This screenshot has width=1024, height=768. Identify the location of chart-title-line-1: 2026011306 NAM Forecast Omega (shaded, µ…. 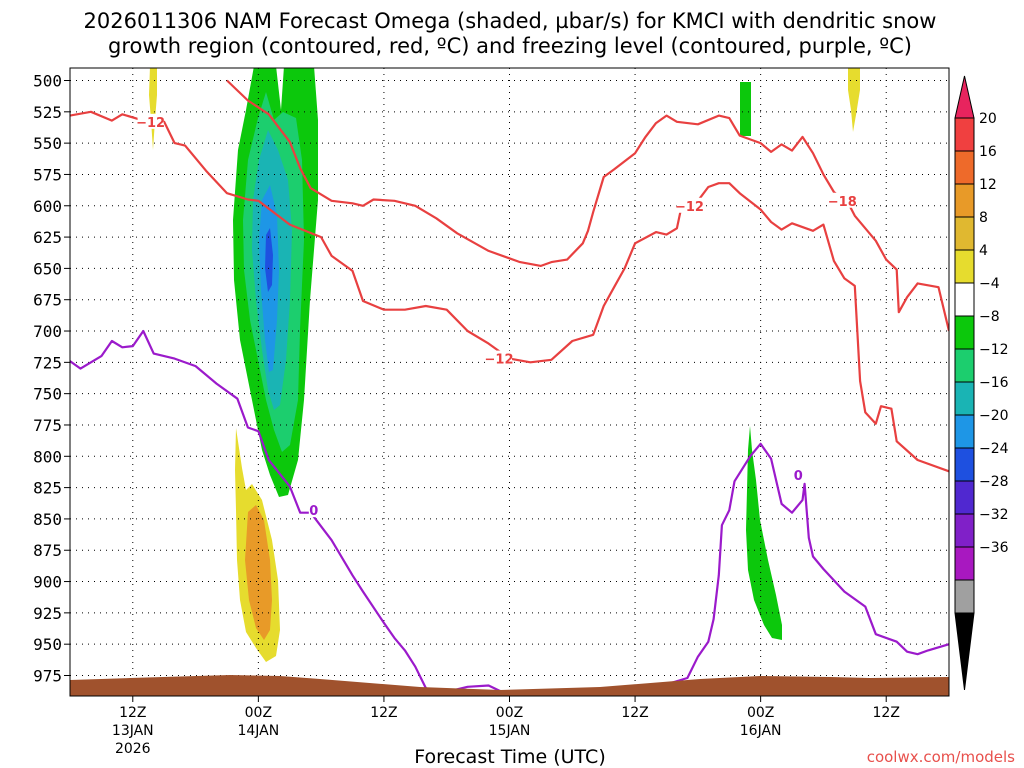
(510, 21).